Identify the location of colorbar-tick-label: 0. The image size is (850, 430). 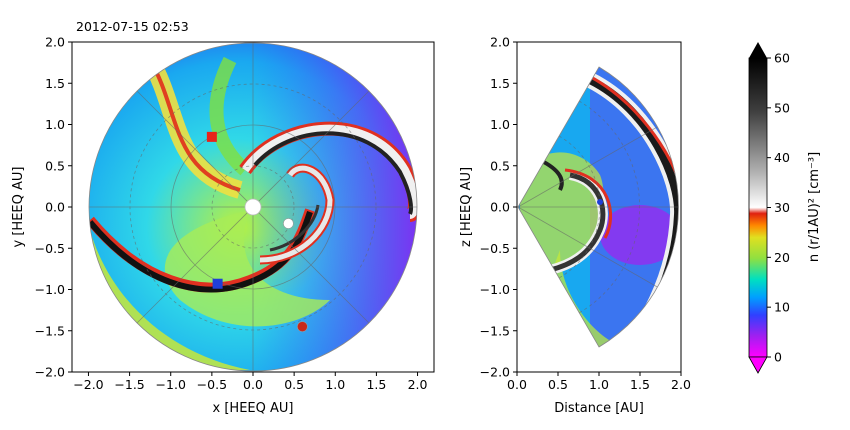
(778, 357).